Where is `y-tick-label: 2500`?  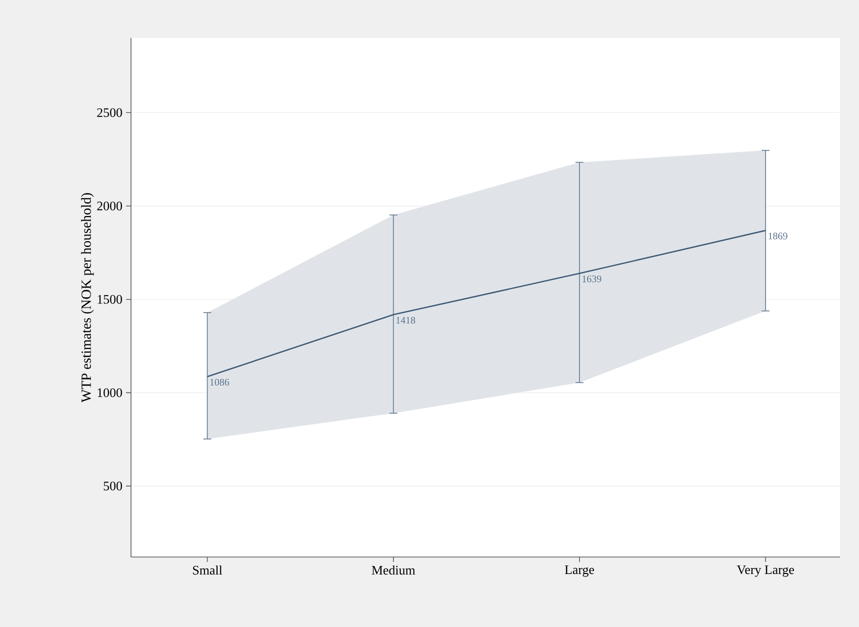
y-tick-label: 2500 is located at coordinates (109, 113).